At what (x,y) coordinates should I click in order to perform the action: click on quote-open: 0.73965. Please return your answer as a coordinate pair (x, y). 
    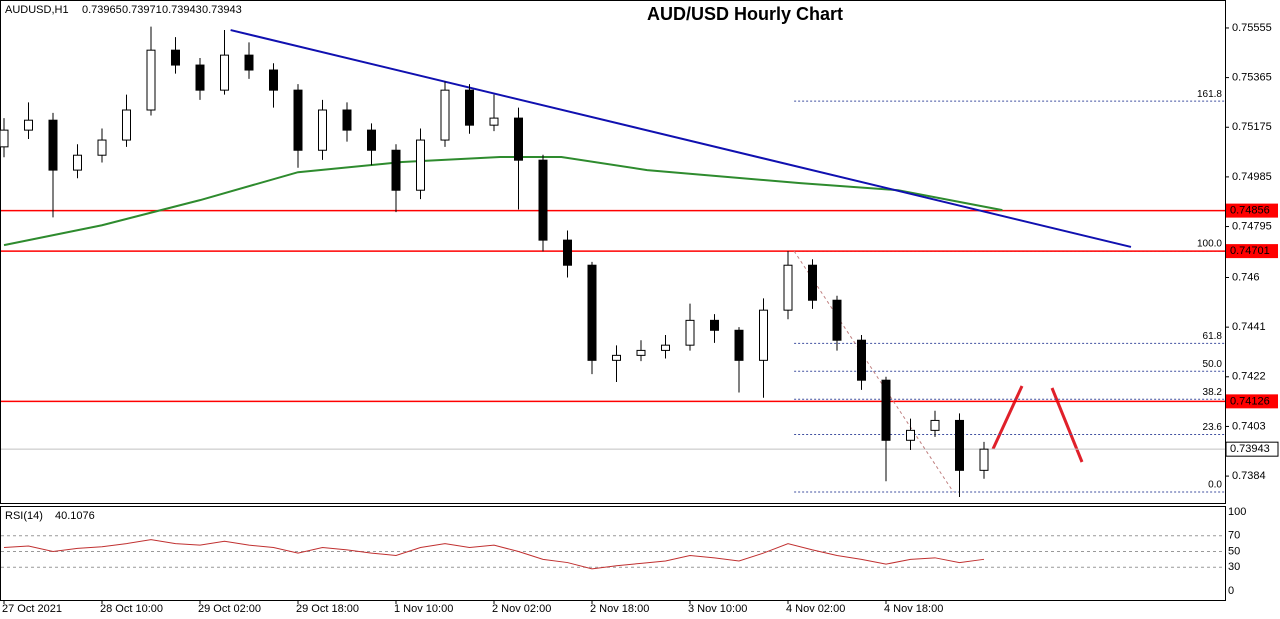
    Looking at the image, I should click on (102, 10).